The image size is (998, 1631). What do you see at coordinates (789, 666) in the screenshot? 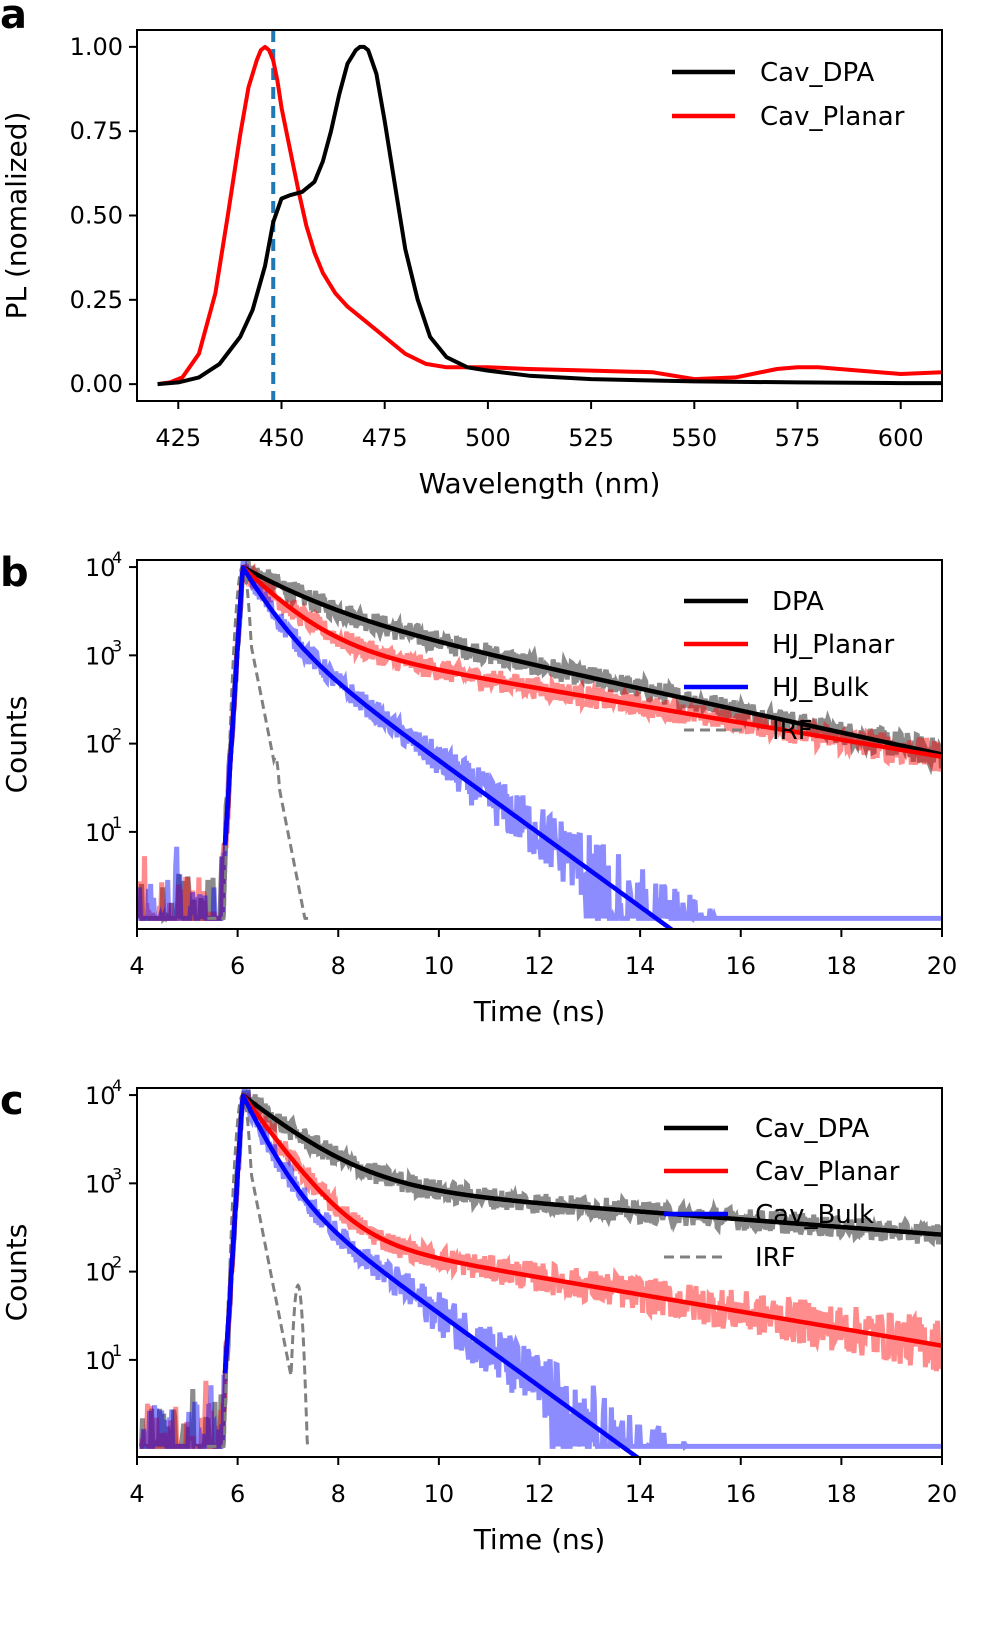
I see `legend: DPA HJ_Planar HJ_Bulk IRF` at bounding box center [789, 666].